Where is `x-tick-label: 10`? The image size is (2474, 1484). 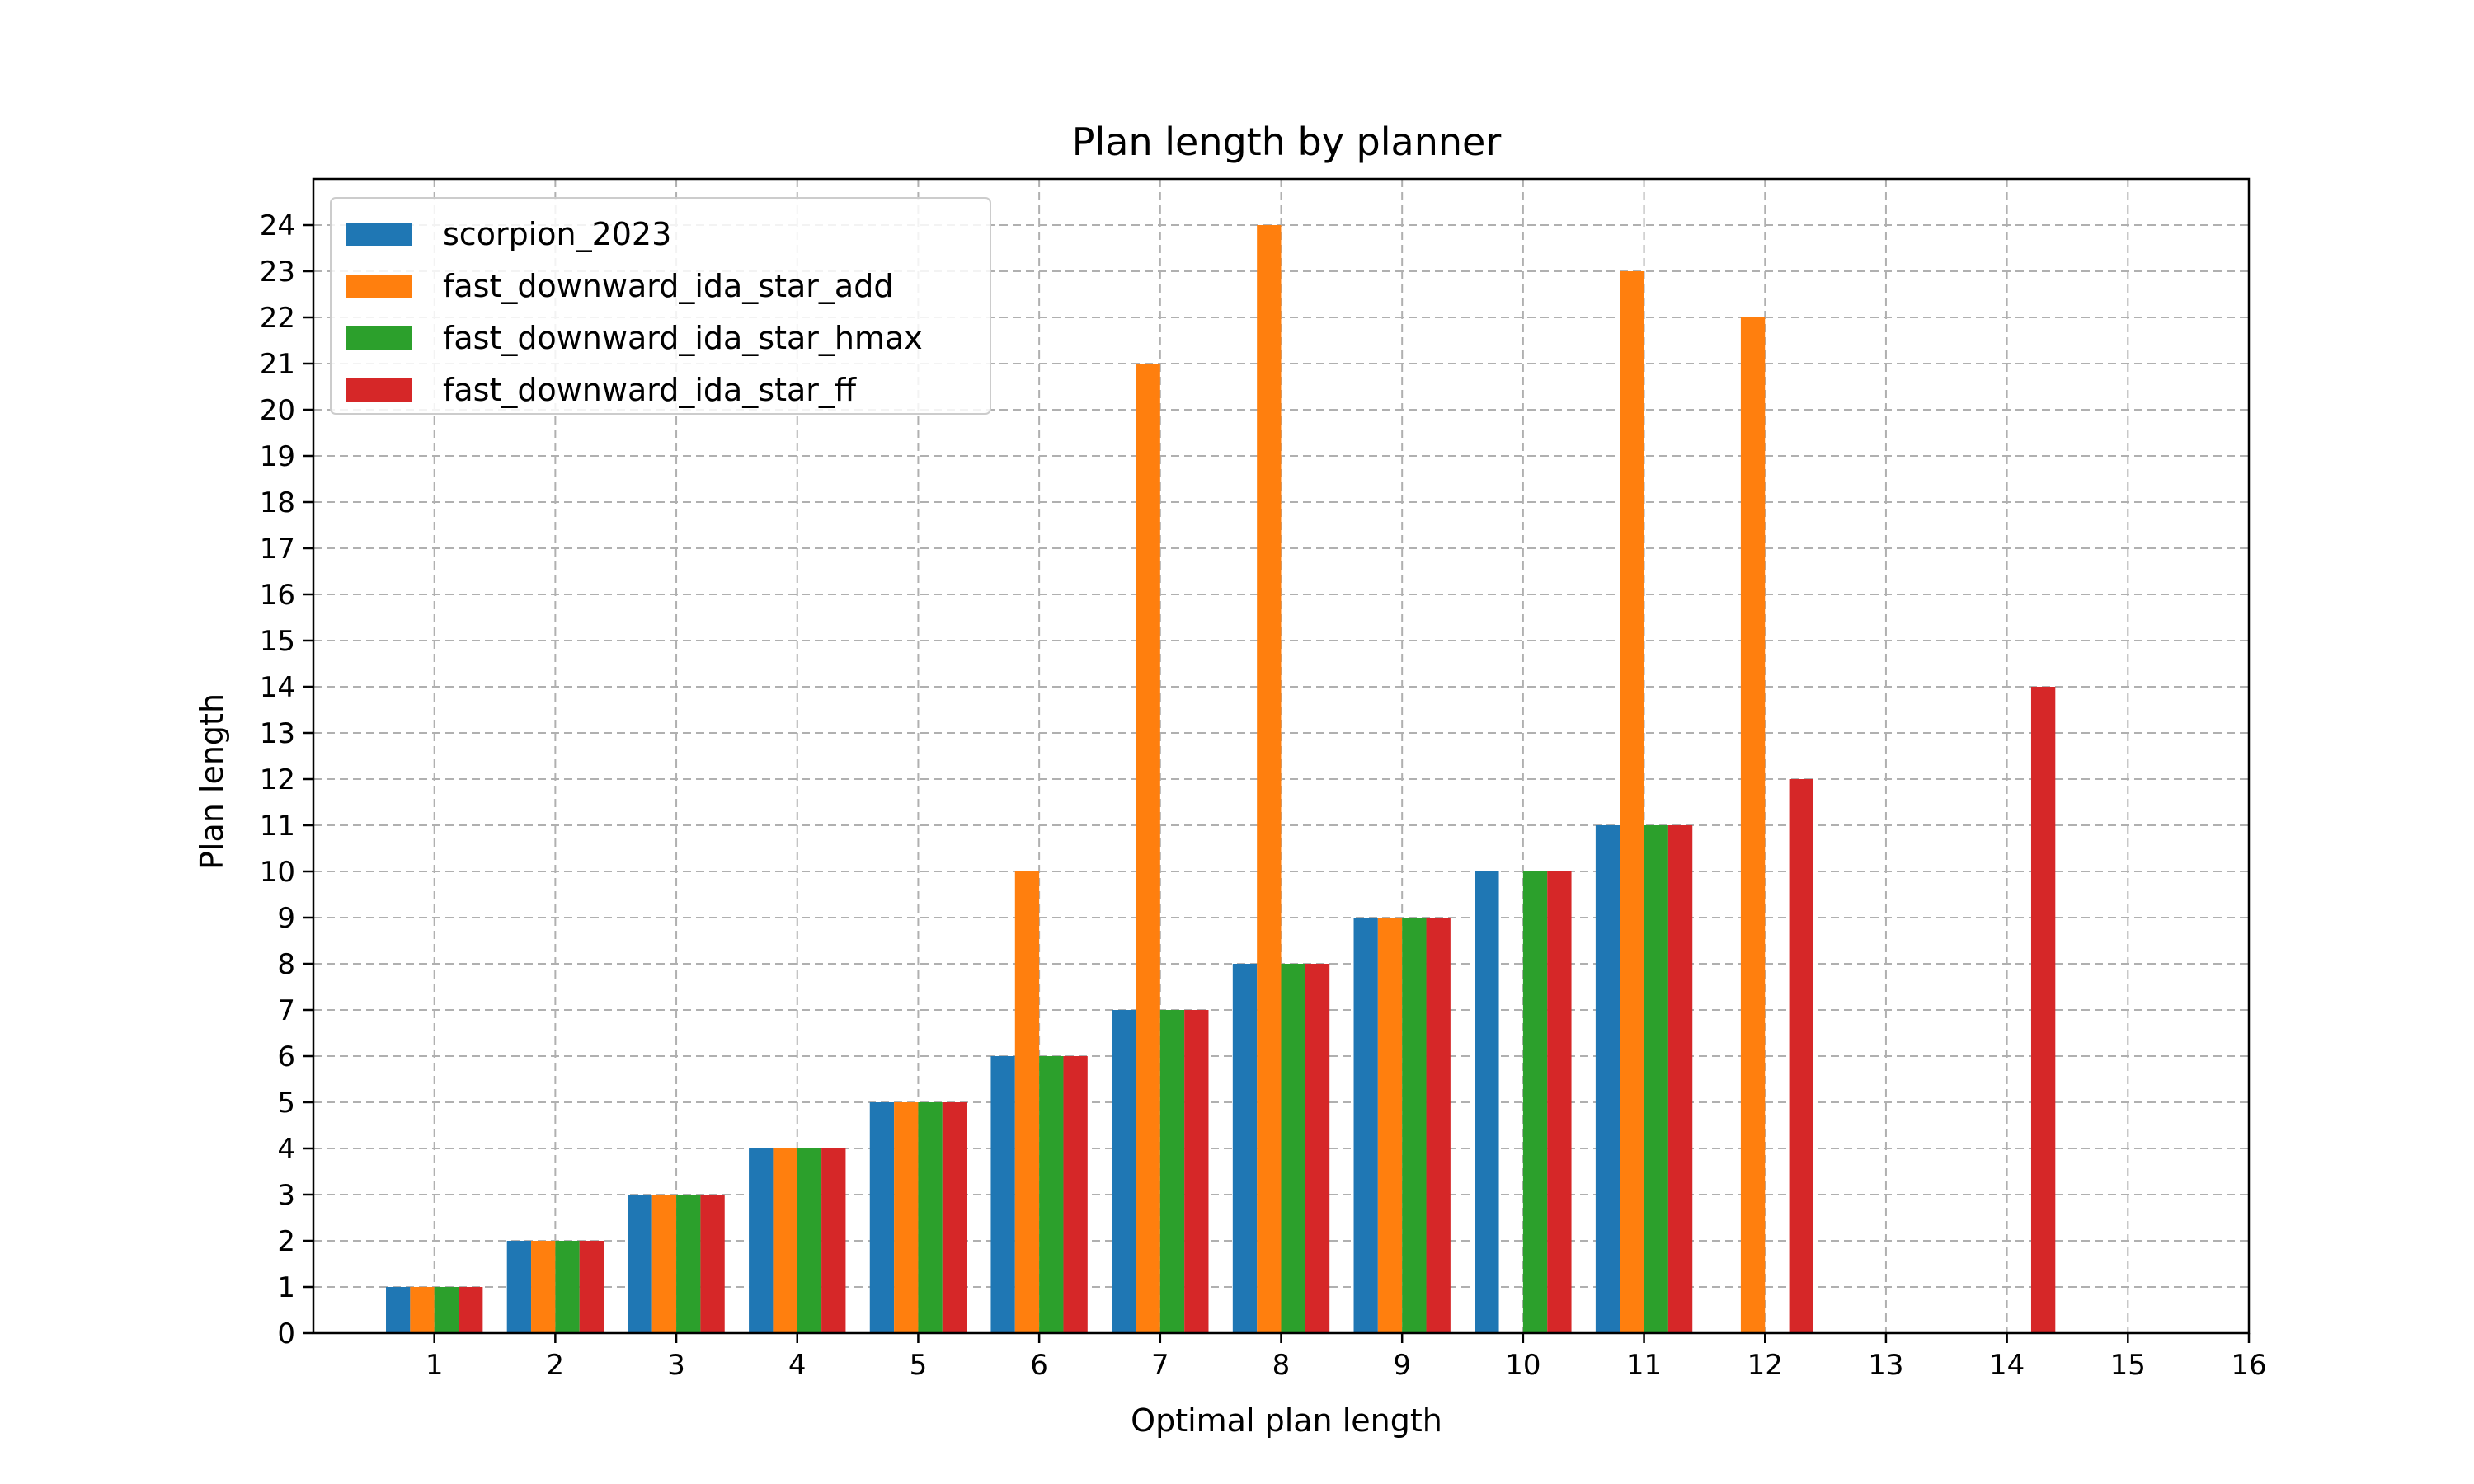 x-tick-label: 10 is located at coordinates (1522, 1365).